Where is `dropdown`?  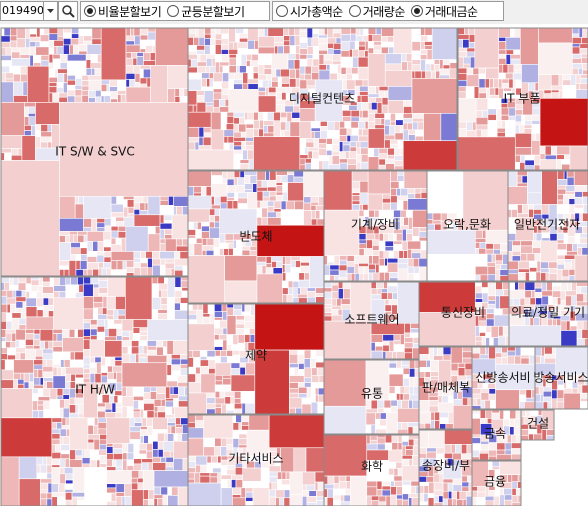 dropdown is located at coordinates (50, 11).